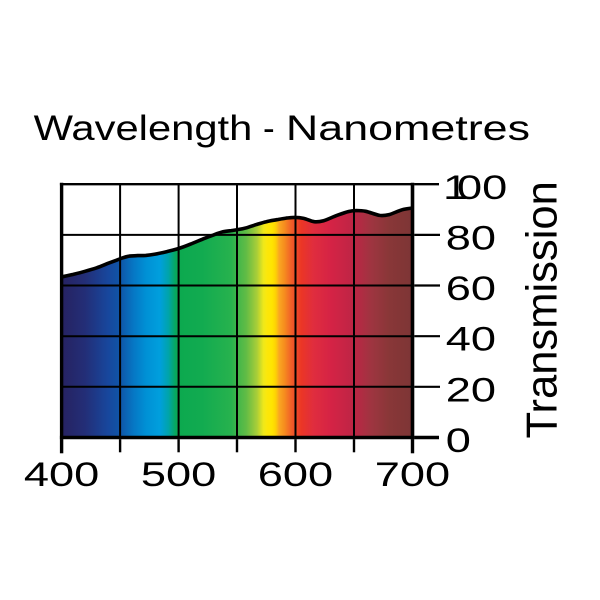 The height and width of the screenshot is (600, 600). Describe the element at coordinates (412, 474) in the screenshot. I see `svg-text: 700` at that location.